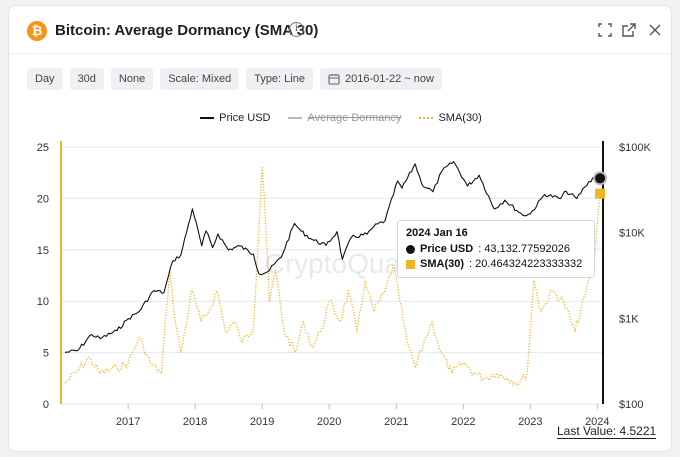 The image size is (680, 457). Describe the element at coordinates (410, 264) in the screenshot. I see `tooltip-sma-marker` at that location.